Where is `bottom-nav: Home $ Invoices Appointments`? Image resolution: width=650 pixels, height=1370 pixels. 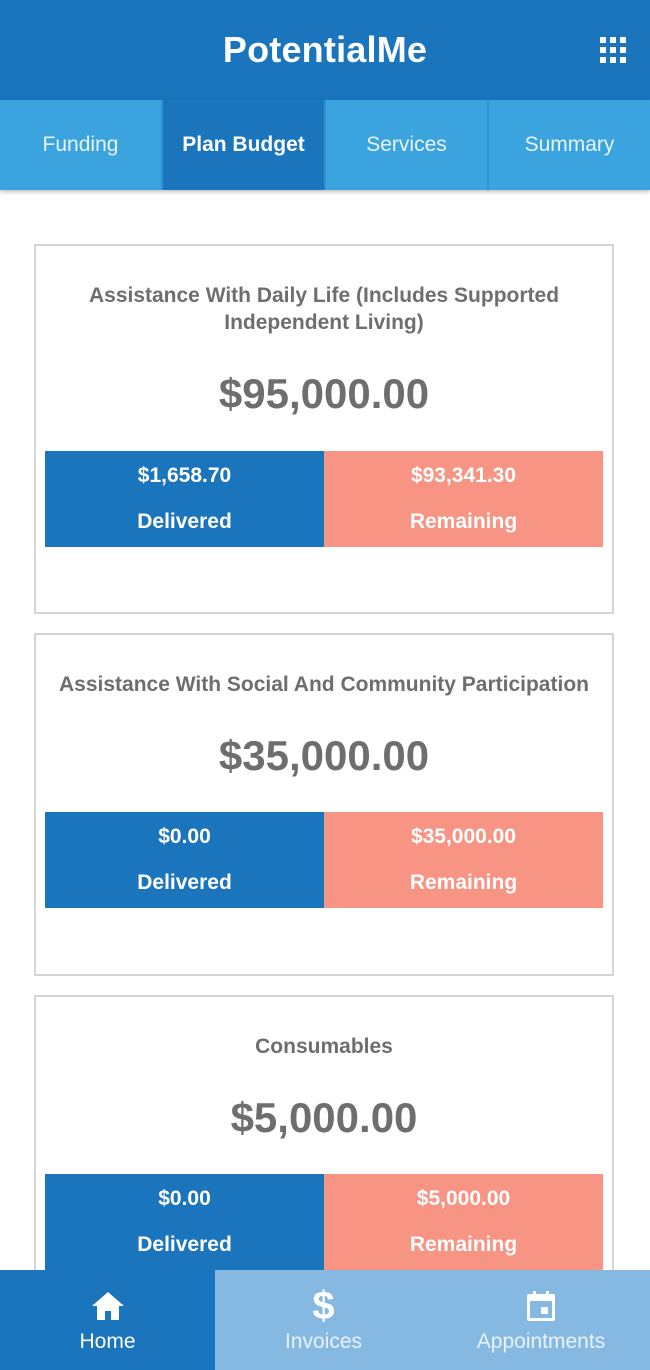 bottom-nav: Home $ Invoices Appointments is located at coordinates (325, 1320).